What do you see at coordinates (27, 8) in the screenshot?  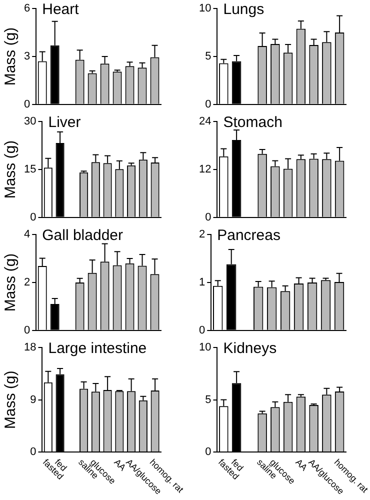 I see `y-tick-label: 6` at bounding box center [27, 8].